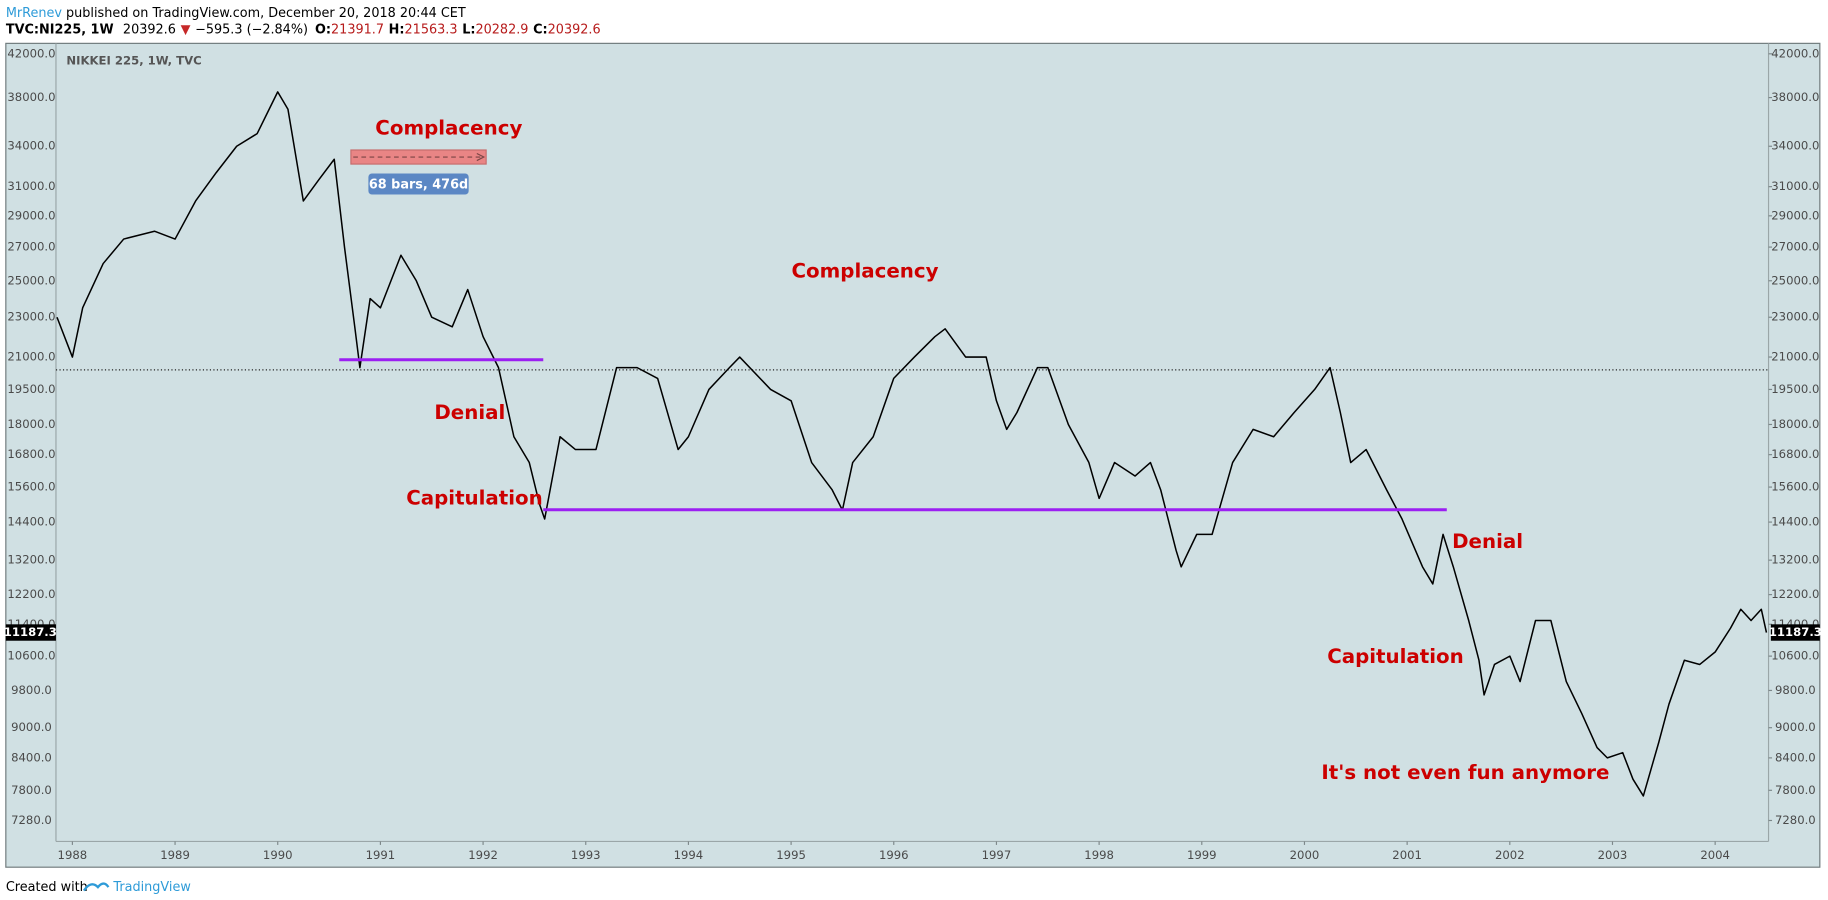  Describe the element at coordinates (481, 157) in the screenshot. I see `date-range-arrowhead` at that location.